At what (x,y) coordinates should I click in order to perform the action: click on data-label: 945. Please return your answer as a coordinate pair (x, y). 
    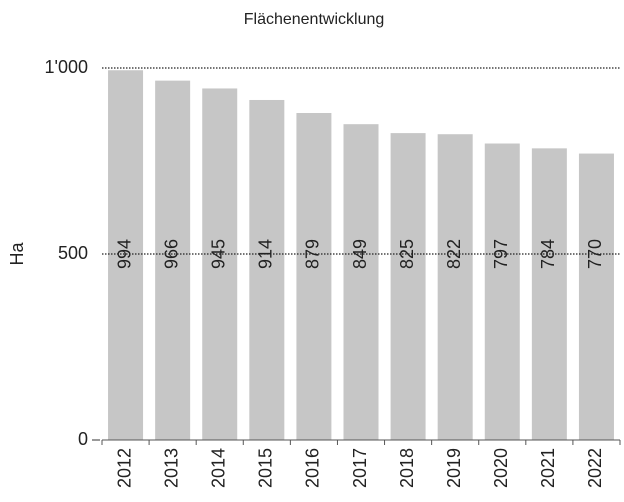
    Looking at the image, I should click on (218, 254).